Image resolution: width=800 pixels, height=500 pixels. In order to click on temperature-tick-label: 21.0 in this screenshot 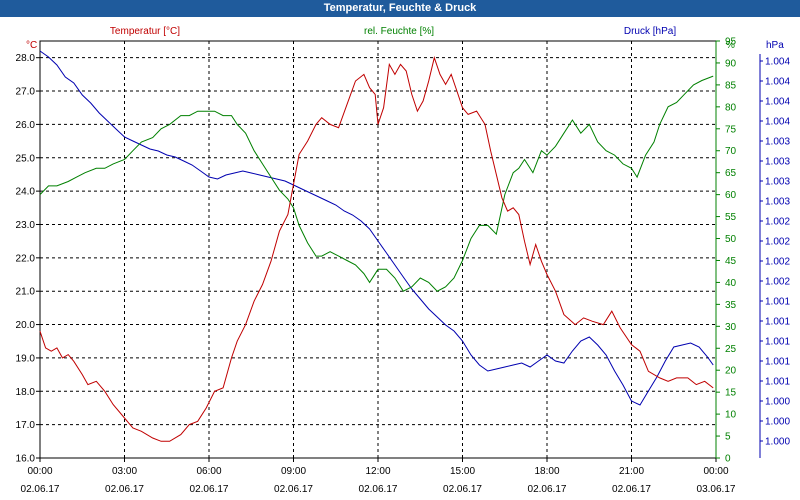, I will do `click(26, 292)`.